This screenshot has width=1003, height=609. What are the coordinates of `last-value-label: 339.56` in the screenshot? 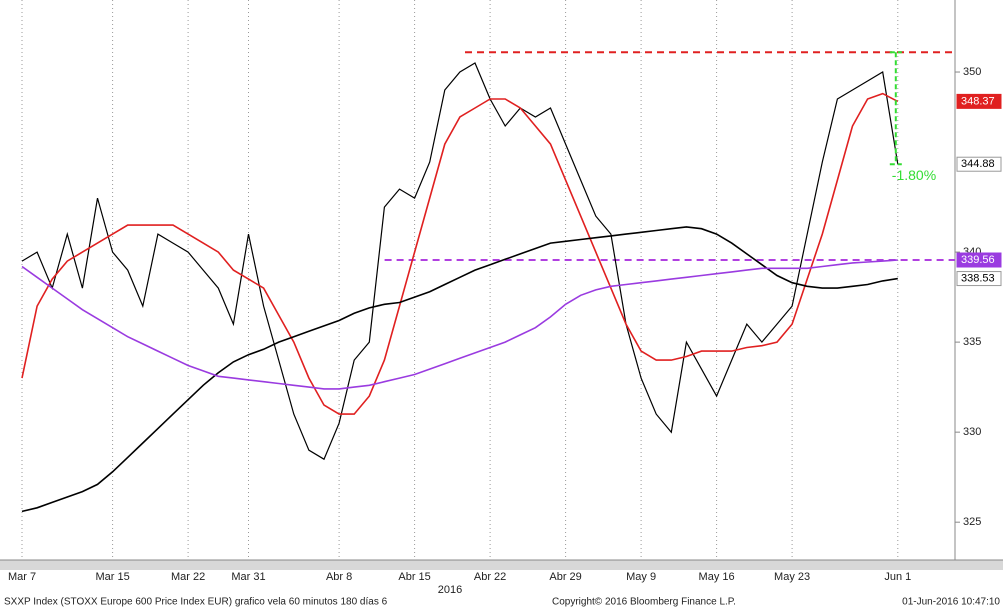 It's located at (978, 260).